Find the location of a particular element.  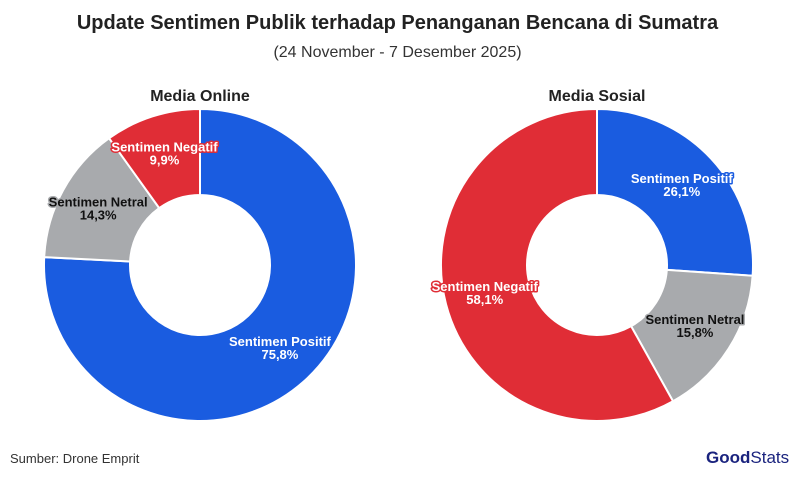

source-note: Sumber: Drone Emprit is located at coordinates (75, 458).